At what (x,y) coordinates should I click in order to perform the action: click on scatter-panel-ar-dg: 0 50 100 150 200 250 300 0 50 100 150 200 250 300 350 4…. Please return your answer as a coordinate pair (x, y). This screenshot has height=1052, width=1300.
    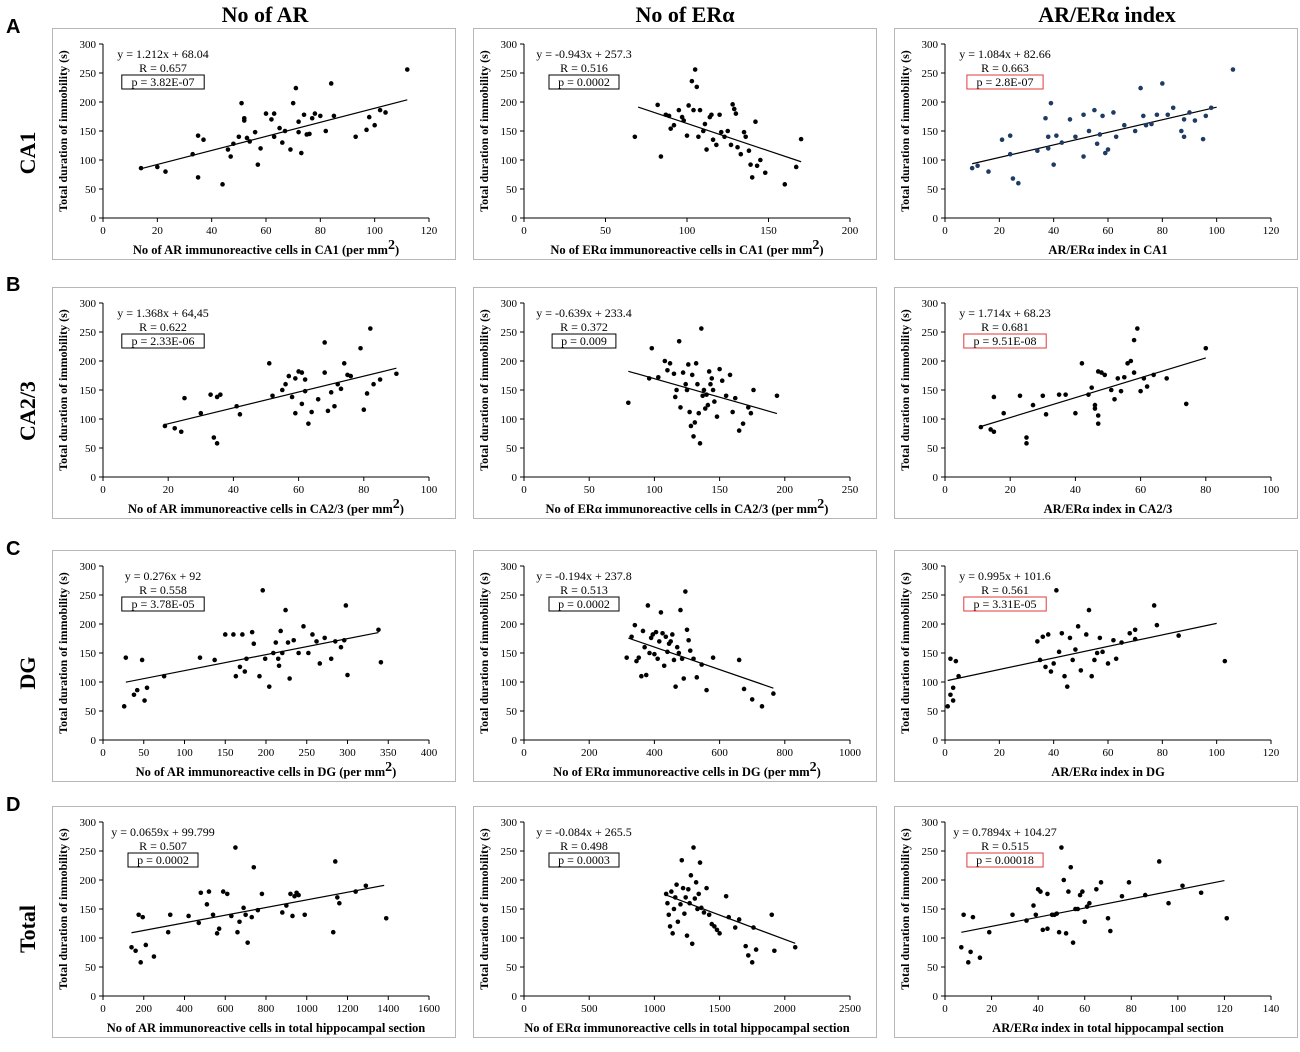
    Looking at the image, I should click on (254, 666).